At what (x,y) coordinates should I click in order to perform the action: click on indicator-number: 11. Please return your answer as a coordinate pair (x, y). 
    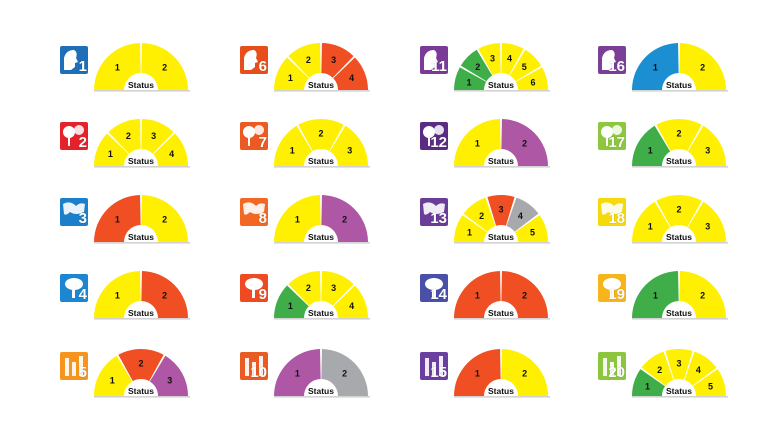
    Looking at the image, I should click on (439, 66).